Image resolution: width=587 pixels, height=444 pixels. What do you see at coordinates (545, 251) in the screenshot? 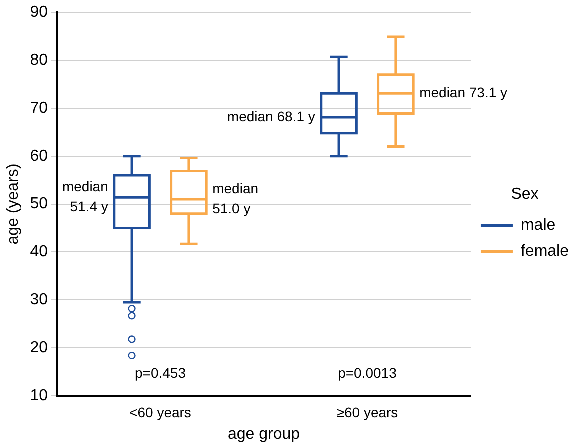
I see `legend-label: female` at bounding box center [545, 251].